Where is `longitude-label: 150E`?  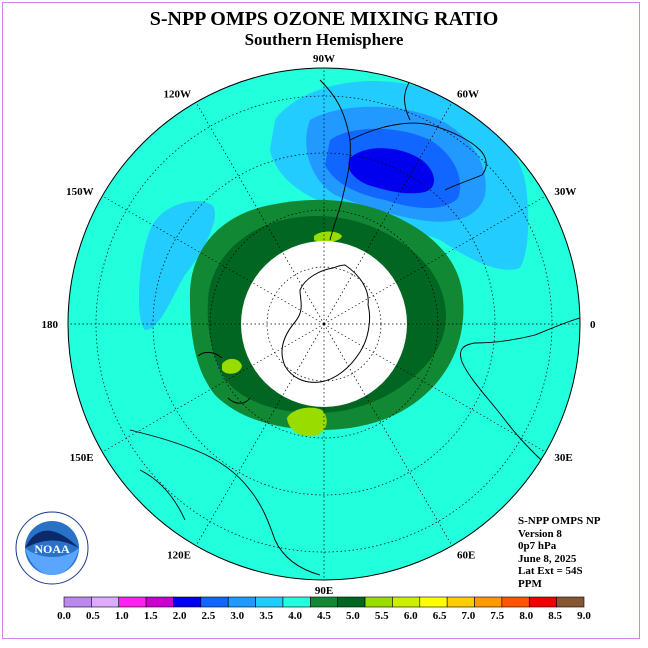
longitude-label: 150E is located at coordinates (82, 458).